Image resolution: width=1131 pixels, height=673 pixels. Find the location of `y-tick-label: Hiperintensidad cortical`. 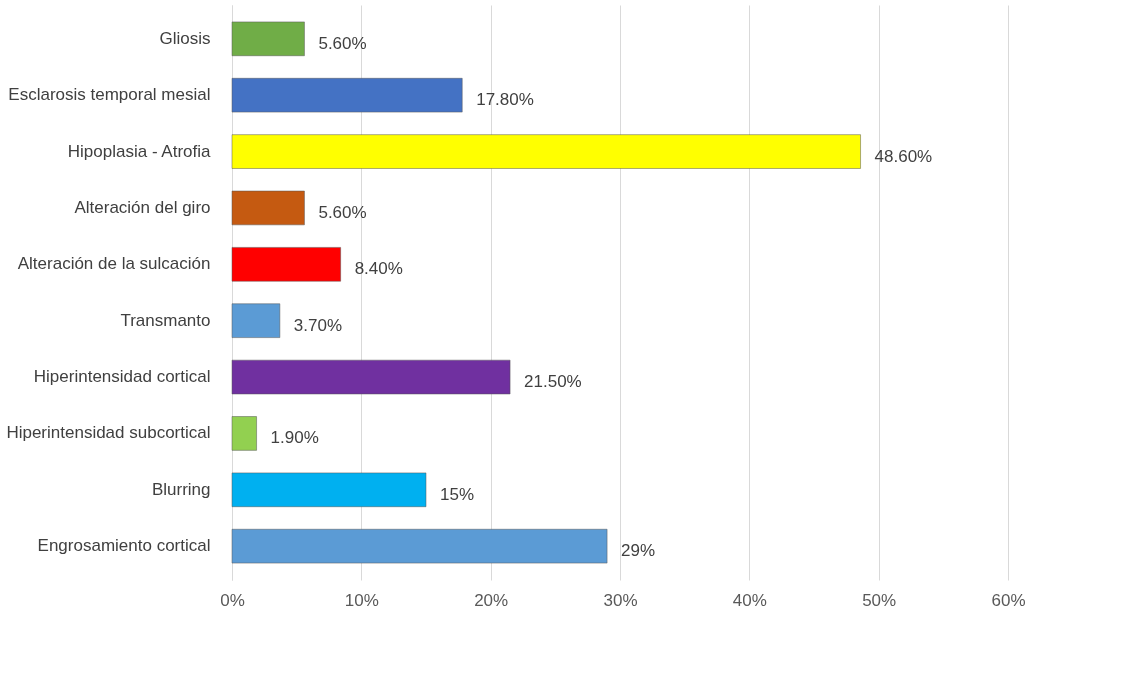

y-tick-label: Hiperintensidad cortical is located at coordinates (122, 377).